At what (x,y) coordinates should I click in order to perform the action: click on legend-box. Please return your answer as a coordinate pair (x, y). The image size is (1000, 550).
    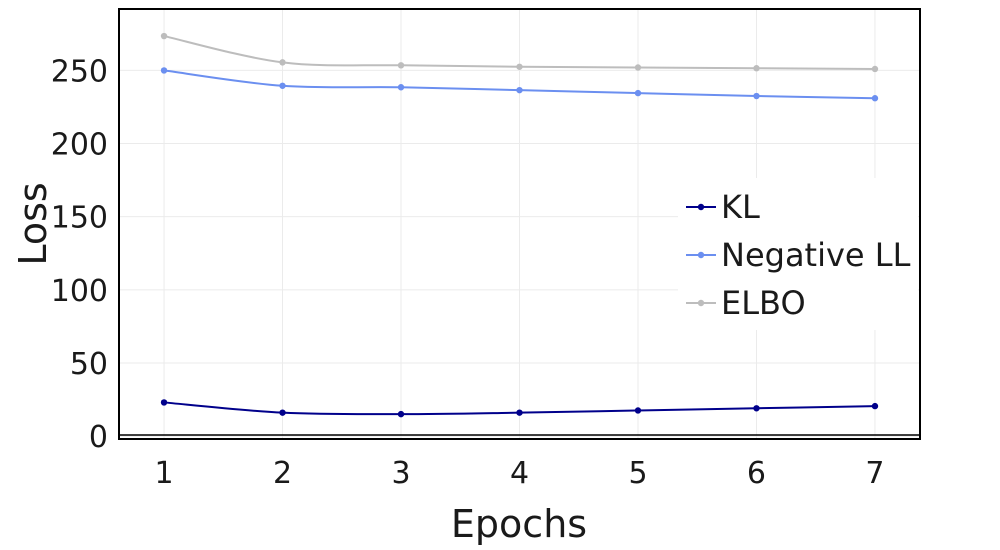
    Looking at the image, I should click on (798, 254).